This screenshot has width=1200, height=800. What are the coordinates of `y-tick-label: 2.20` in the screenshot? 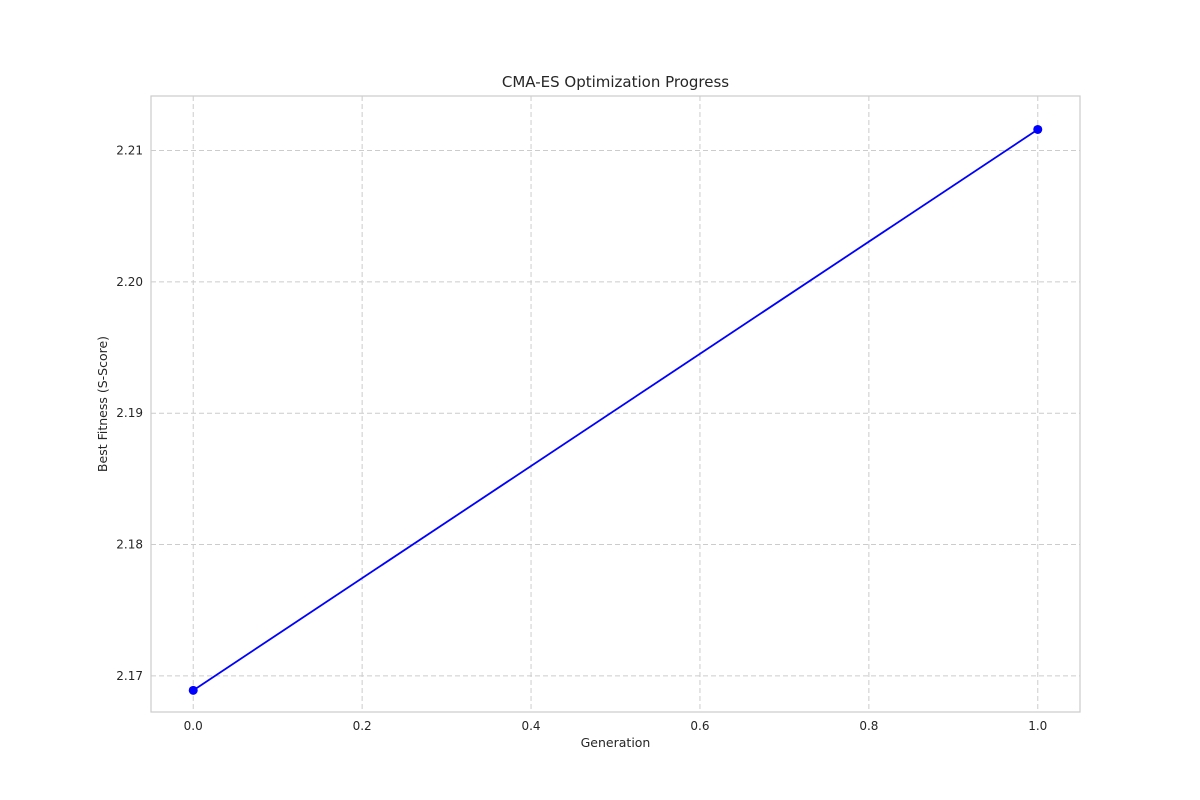 It's located at (129, 282).